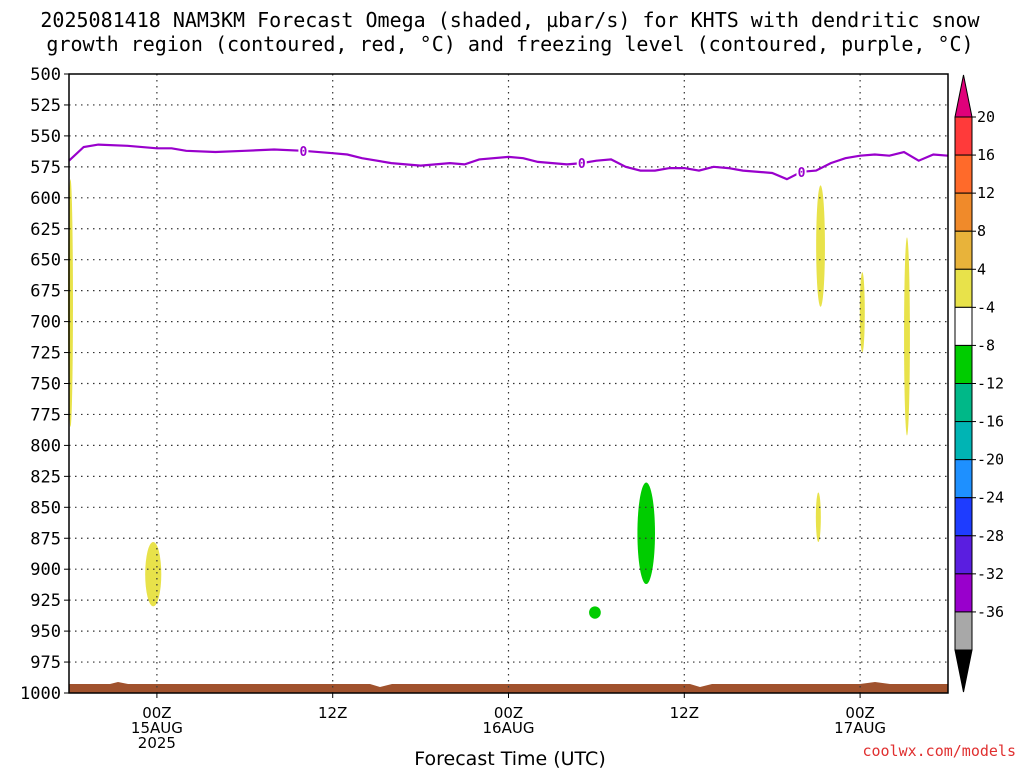  Describe the element at coordinates (157, 728) in the screenshot. I see `x-tick-label: 15AUG` at that location.